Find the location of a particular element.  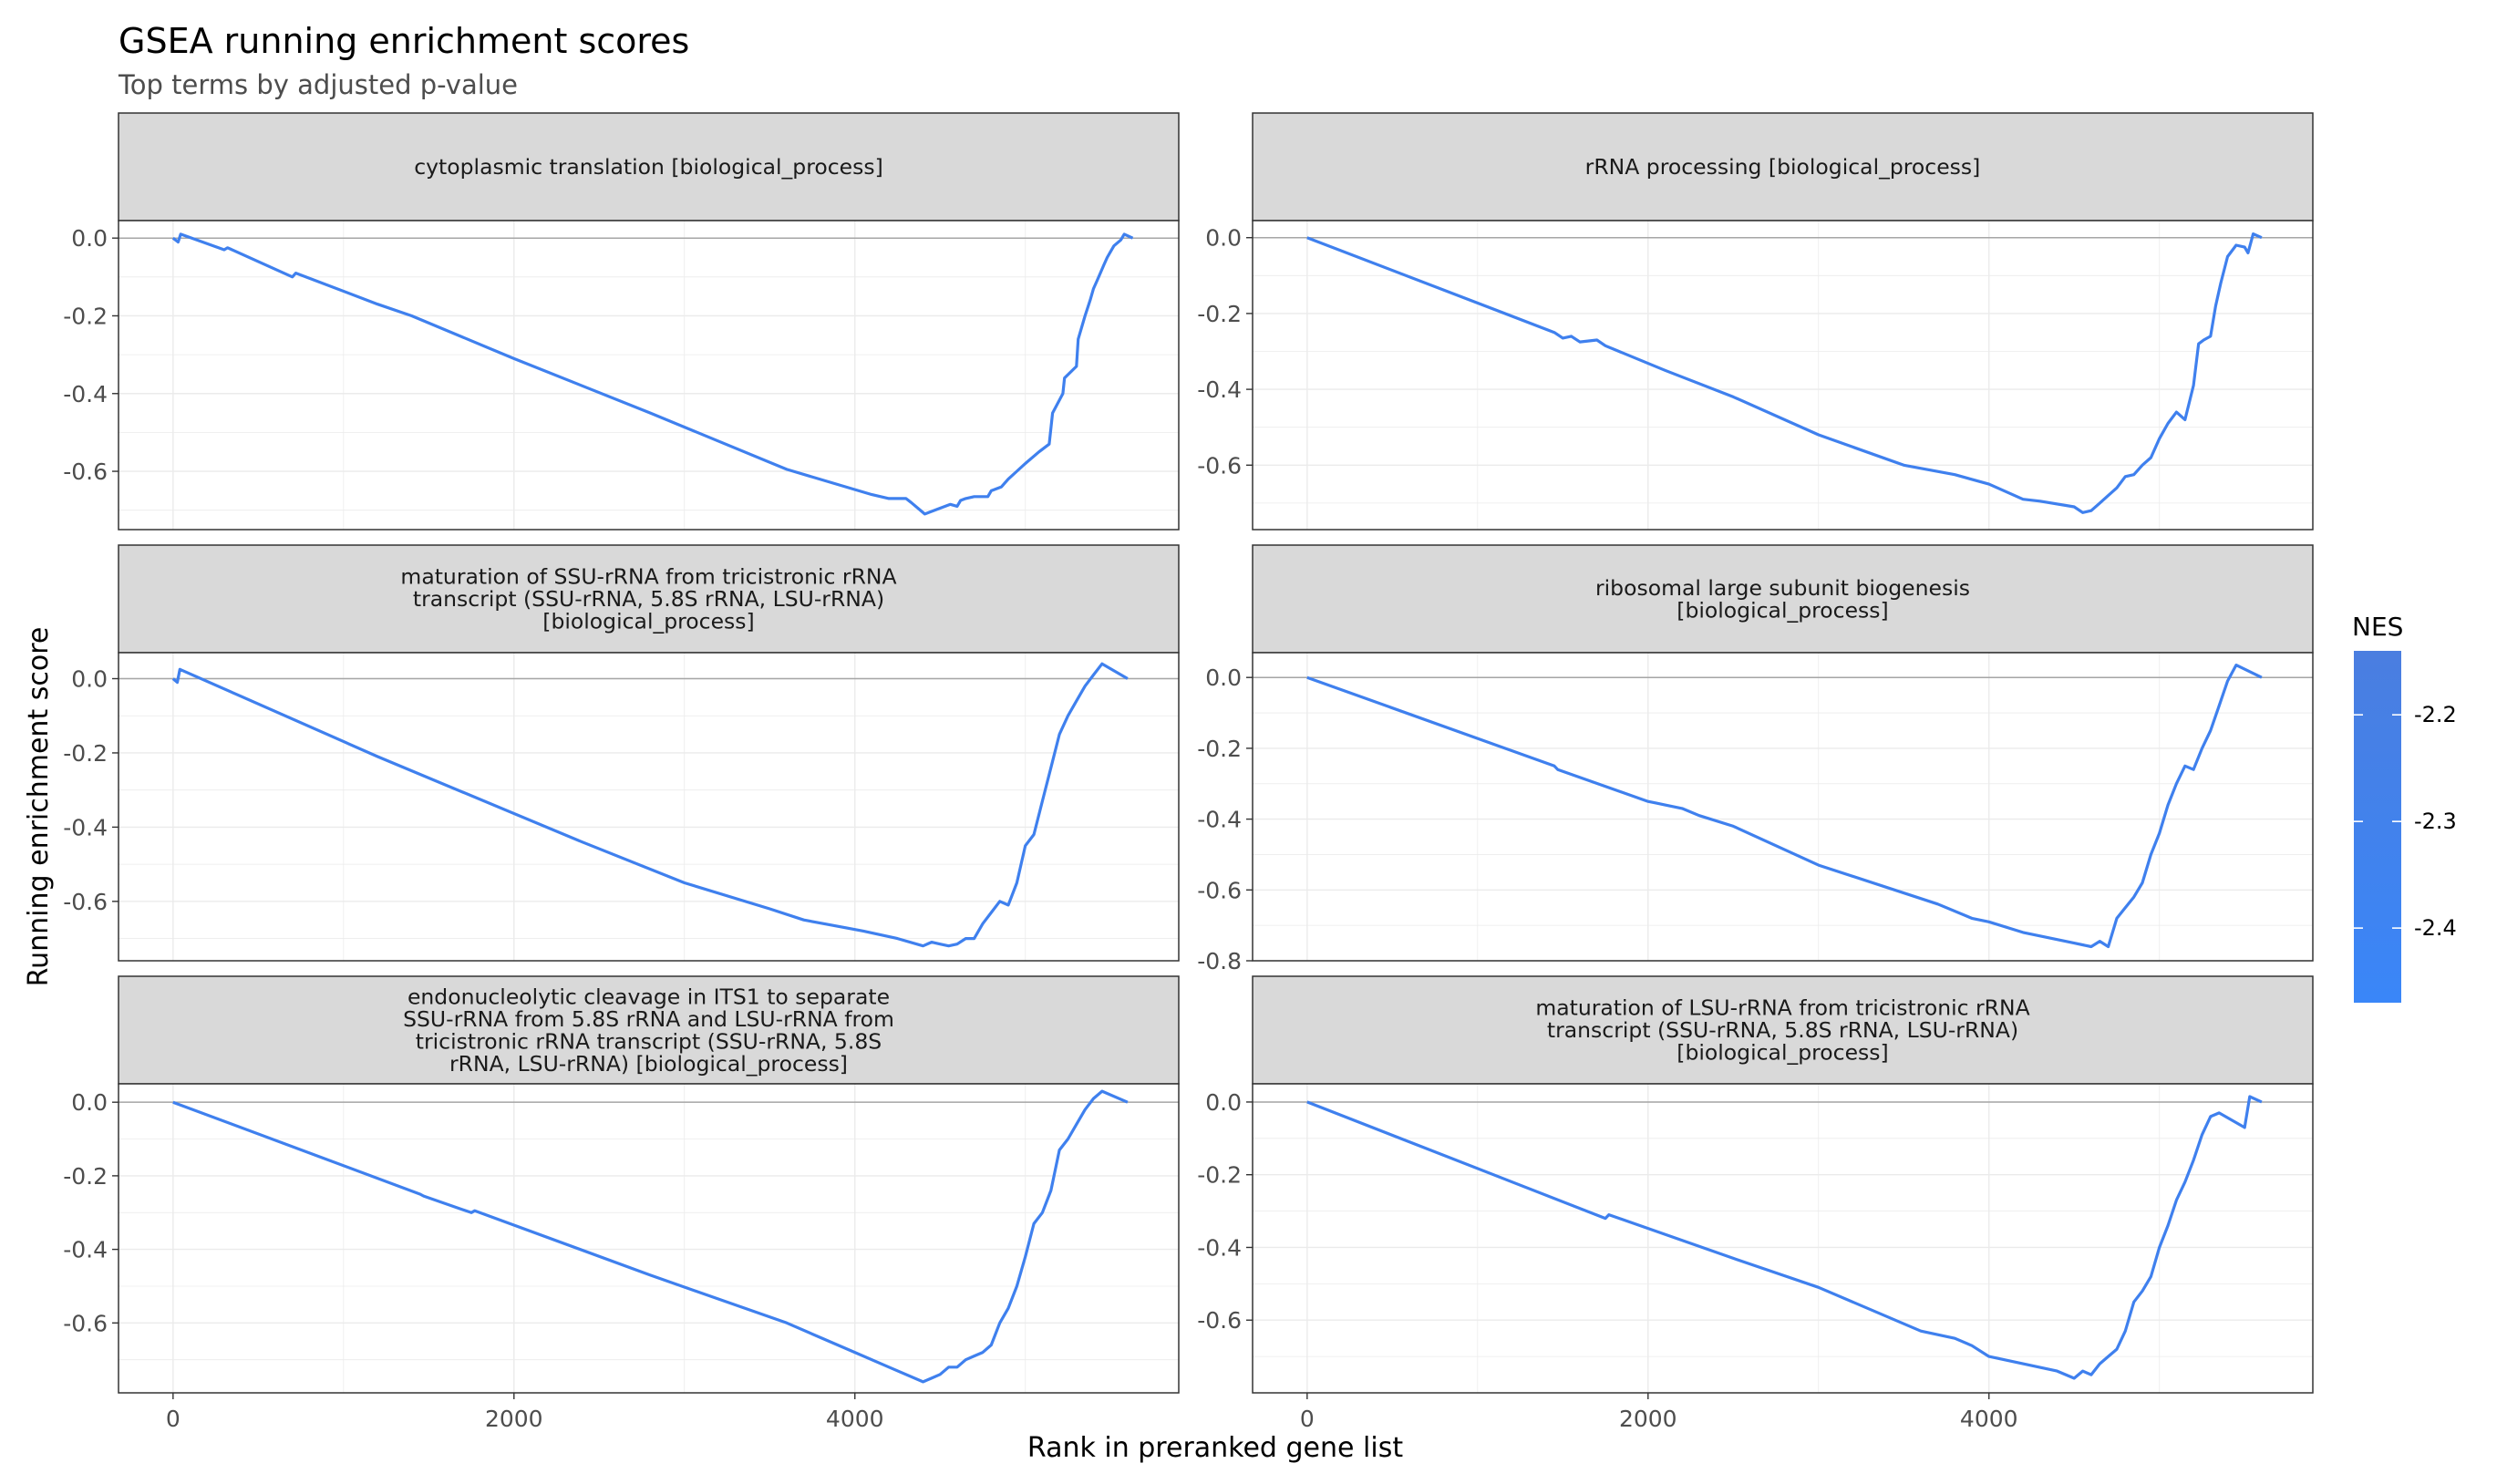

nes-legend: NES -2.2 -2.3 -2.4 is located at coordinates (2405, 807).